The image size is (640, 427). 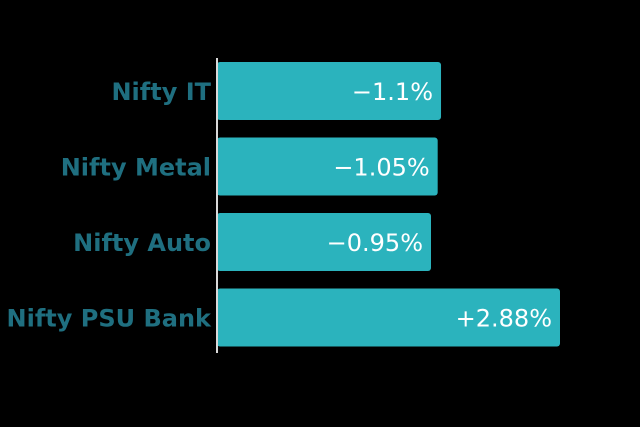 I want to click on bar-nifty-psu-bank, so click(x=388, y=317).